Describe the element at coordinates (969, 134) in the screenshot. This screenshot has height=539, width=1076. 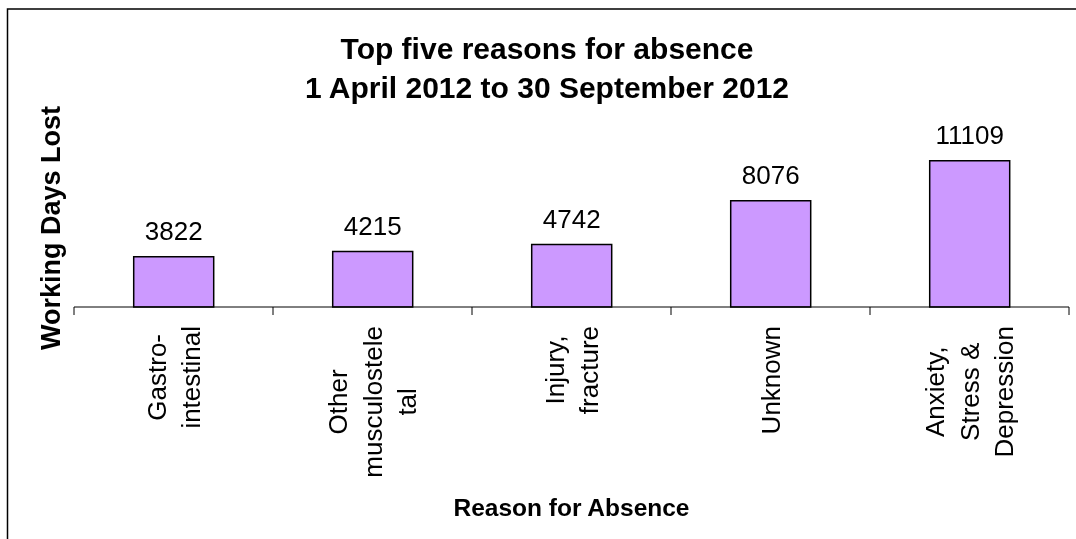
I see `data-label: 11109` at that location.